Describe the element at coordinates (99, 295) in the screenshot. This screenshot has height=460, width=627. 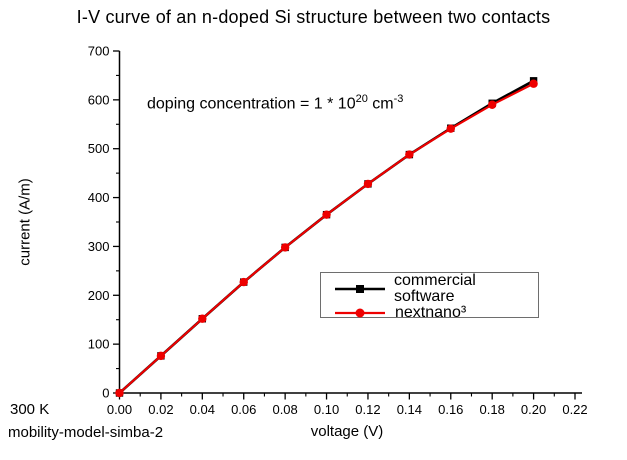
I see `y-tick-label: 200` at that location.